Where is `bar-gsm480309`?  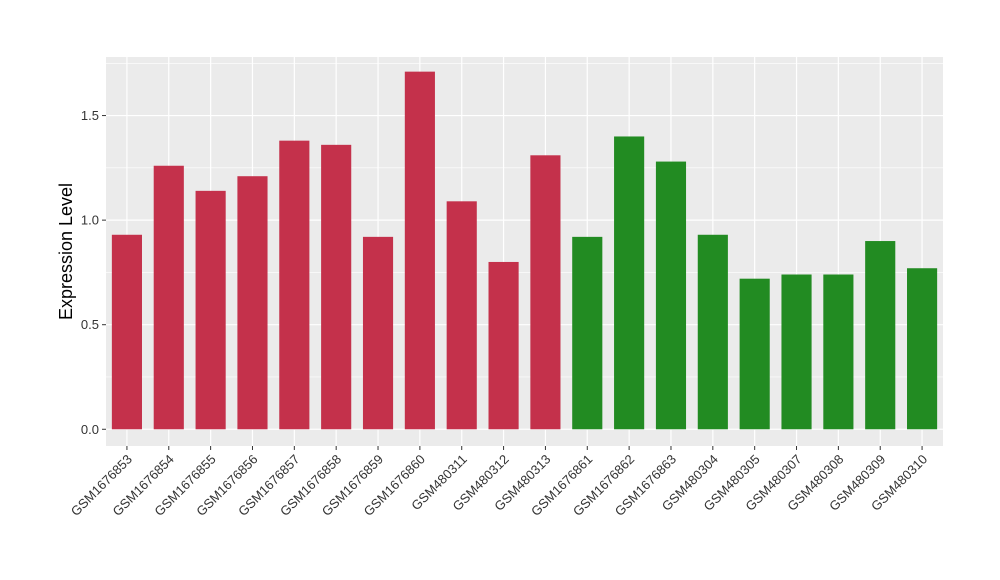 bar-gsm480309 is located at coordinates (880, 335).